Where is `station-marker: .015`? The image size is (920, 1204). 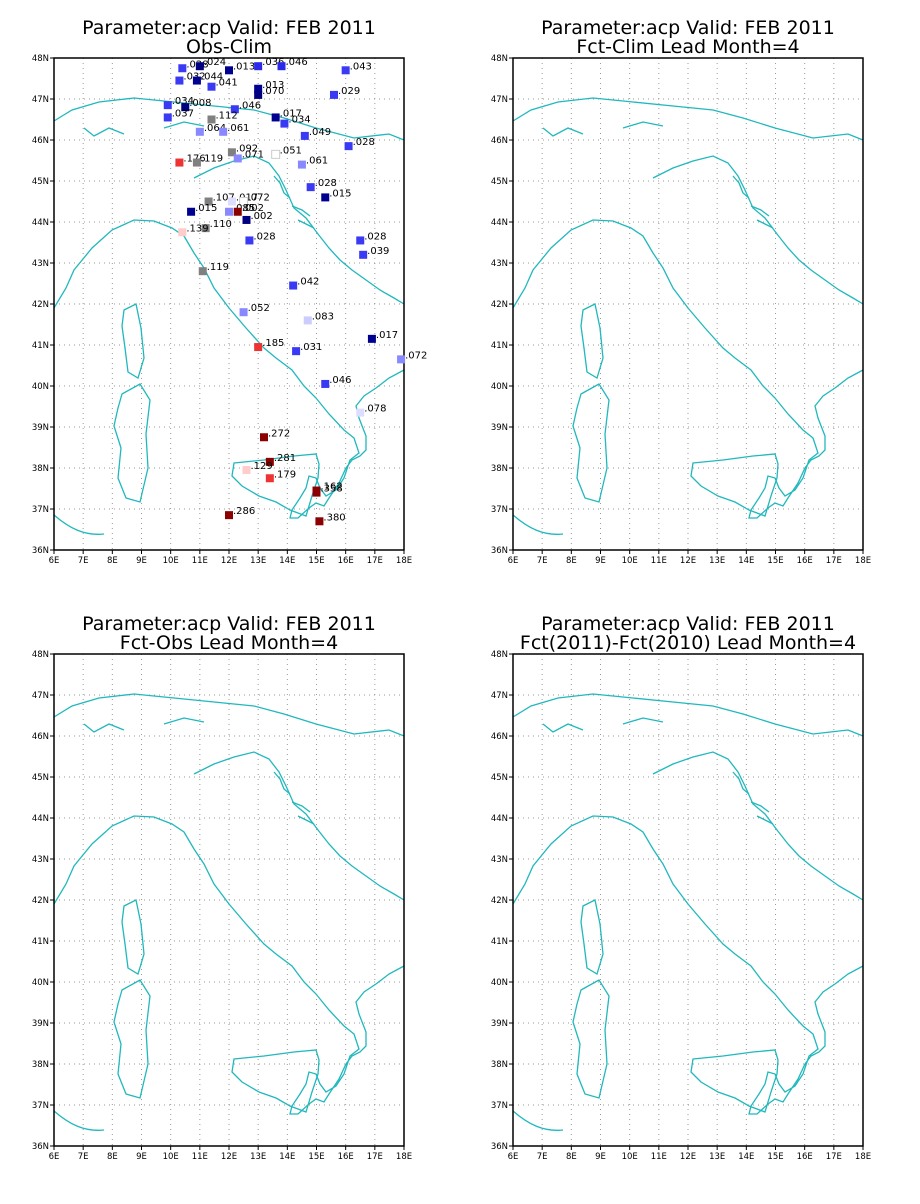
station-marker: .015 is located at coordinates (336, 195).